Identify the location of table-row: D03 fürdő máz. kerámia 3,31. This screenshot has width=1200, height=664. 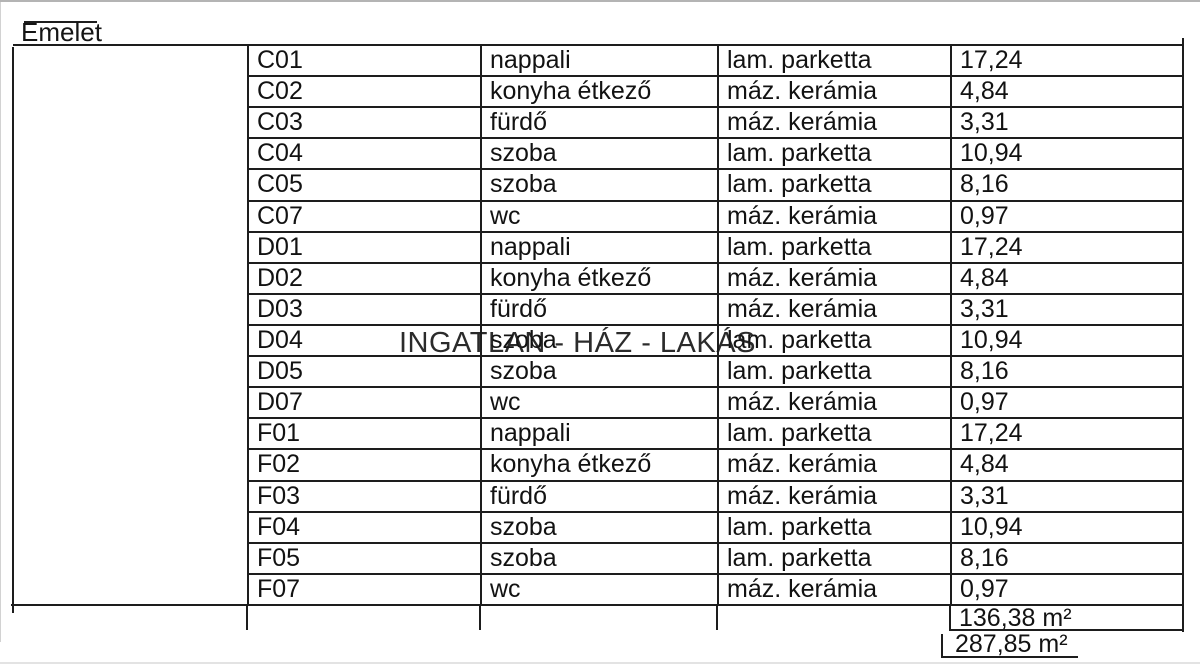
(715, 310).